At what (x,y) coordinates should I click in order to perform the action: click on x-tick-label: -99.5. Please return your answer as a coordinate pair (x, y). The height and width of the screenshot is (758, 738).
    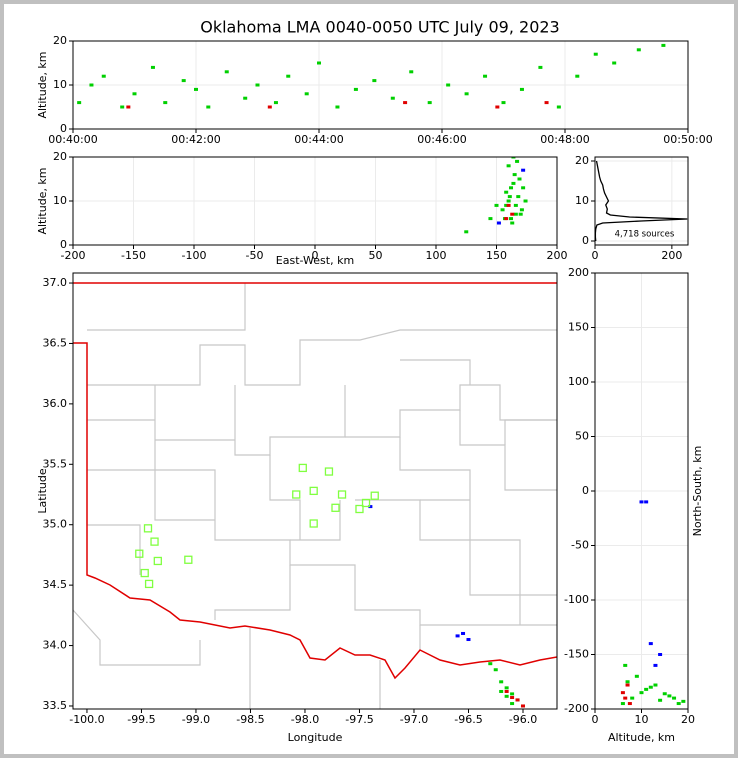
    Looking at the image, I should click on (141, 719).